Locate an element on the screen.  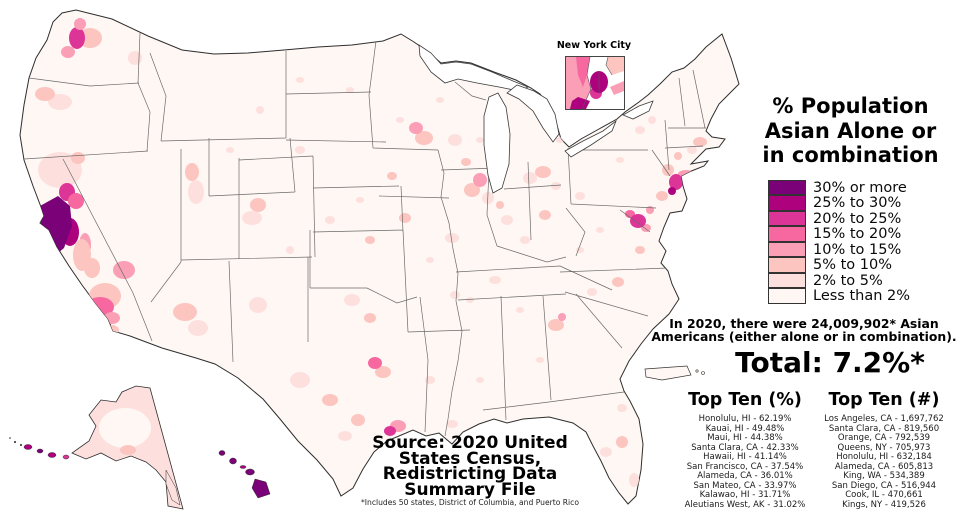
legend-item-label: 2% to 5% is located at coordinates (848, 280).